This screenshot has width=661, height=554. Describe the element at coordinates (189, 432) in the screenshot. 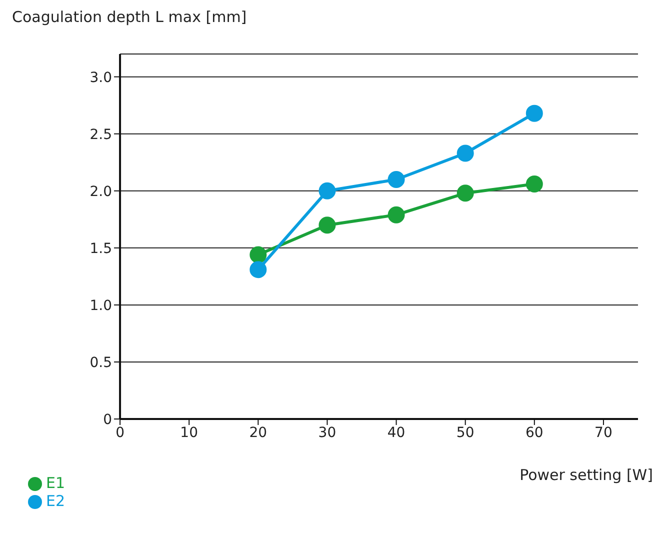

I see `x-tick-label: 10` at that location.